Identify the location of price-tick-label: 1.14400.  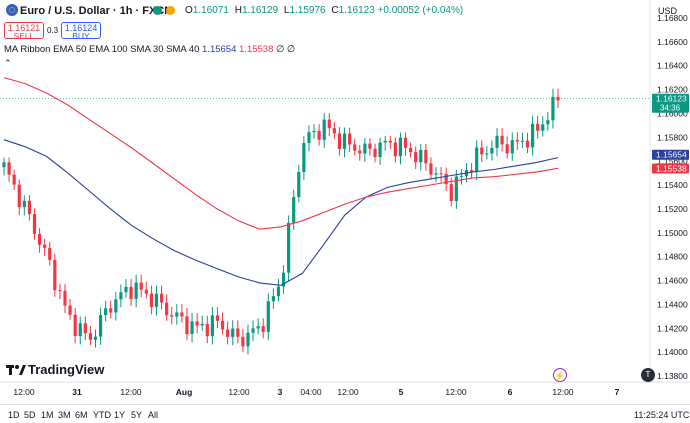
(672, 304).